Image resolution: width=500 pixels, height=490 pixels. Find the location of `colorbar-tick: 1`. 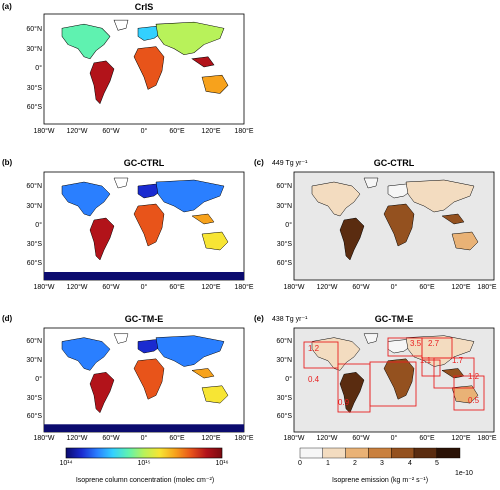

colorbar-tick: 1 is located at coordinates (328, 463).